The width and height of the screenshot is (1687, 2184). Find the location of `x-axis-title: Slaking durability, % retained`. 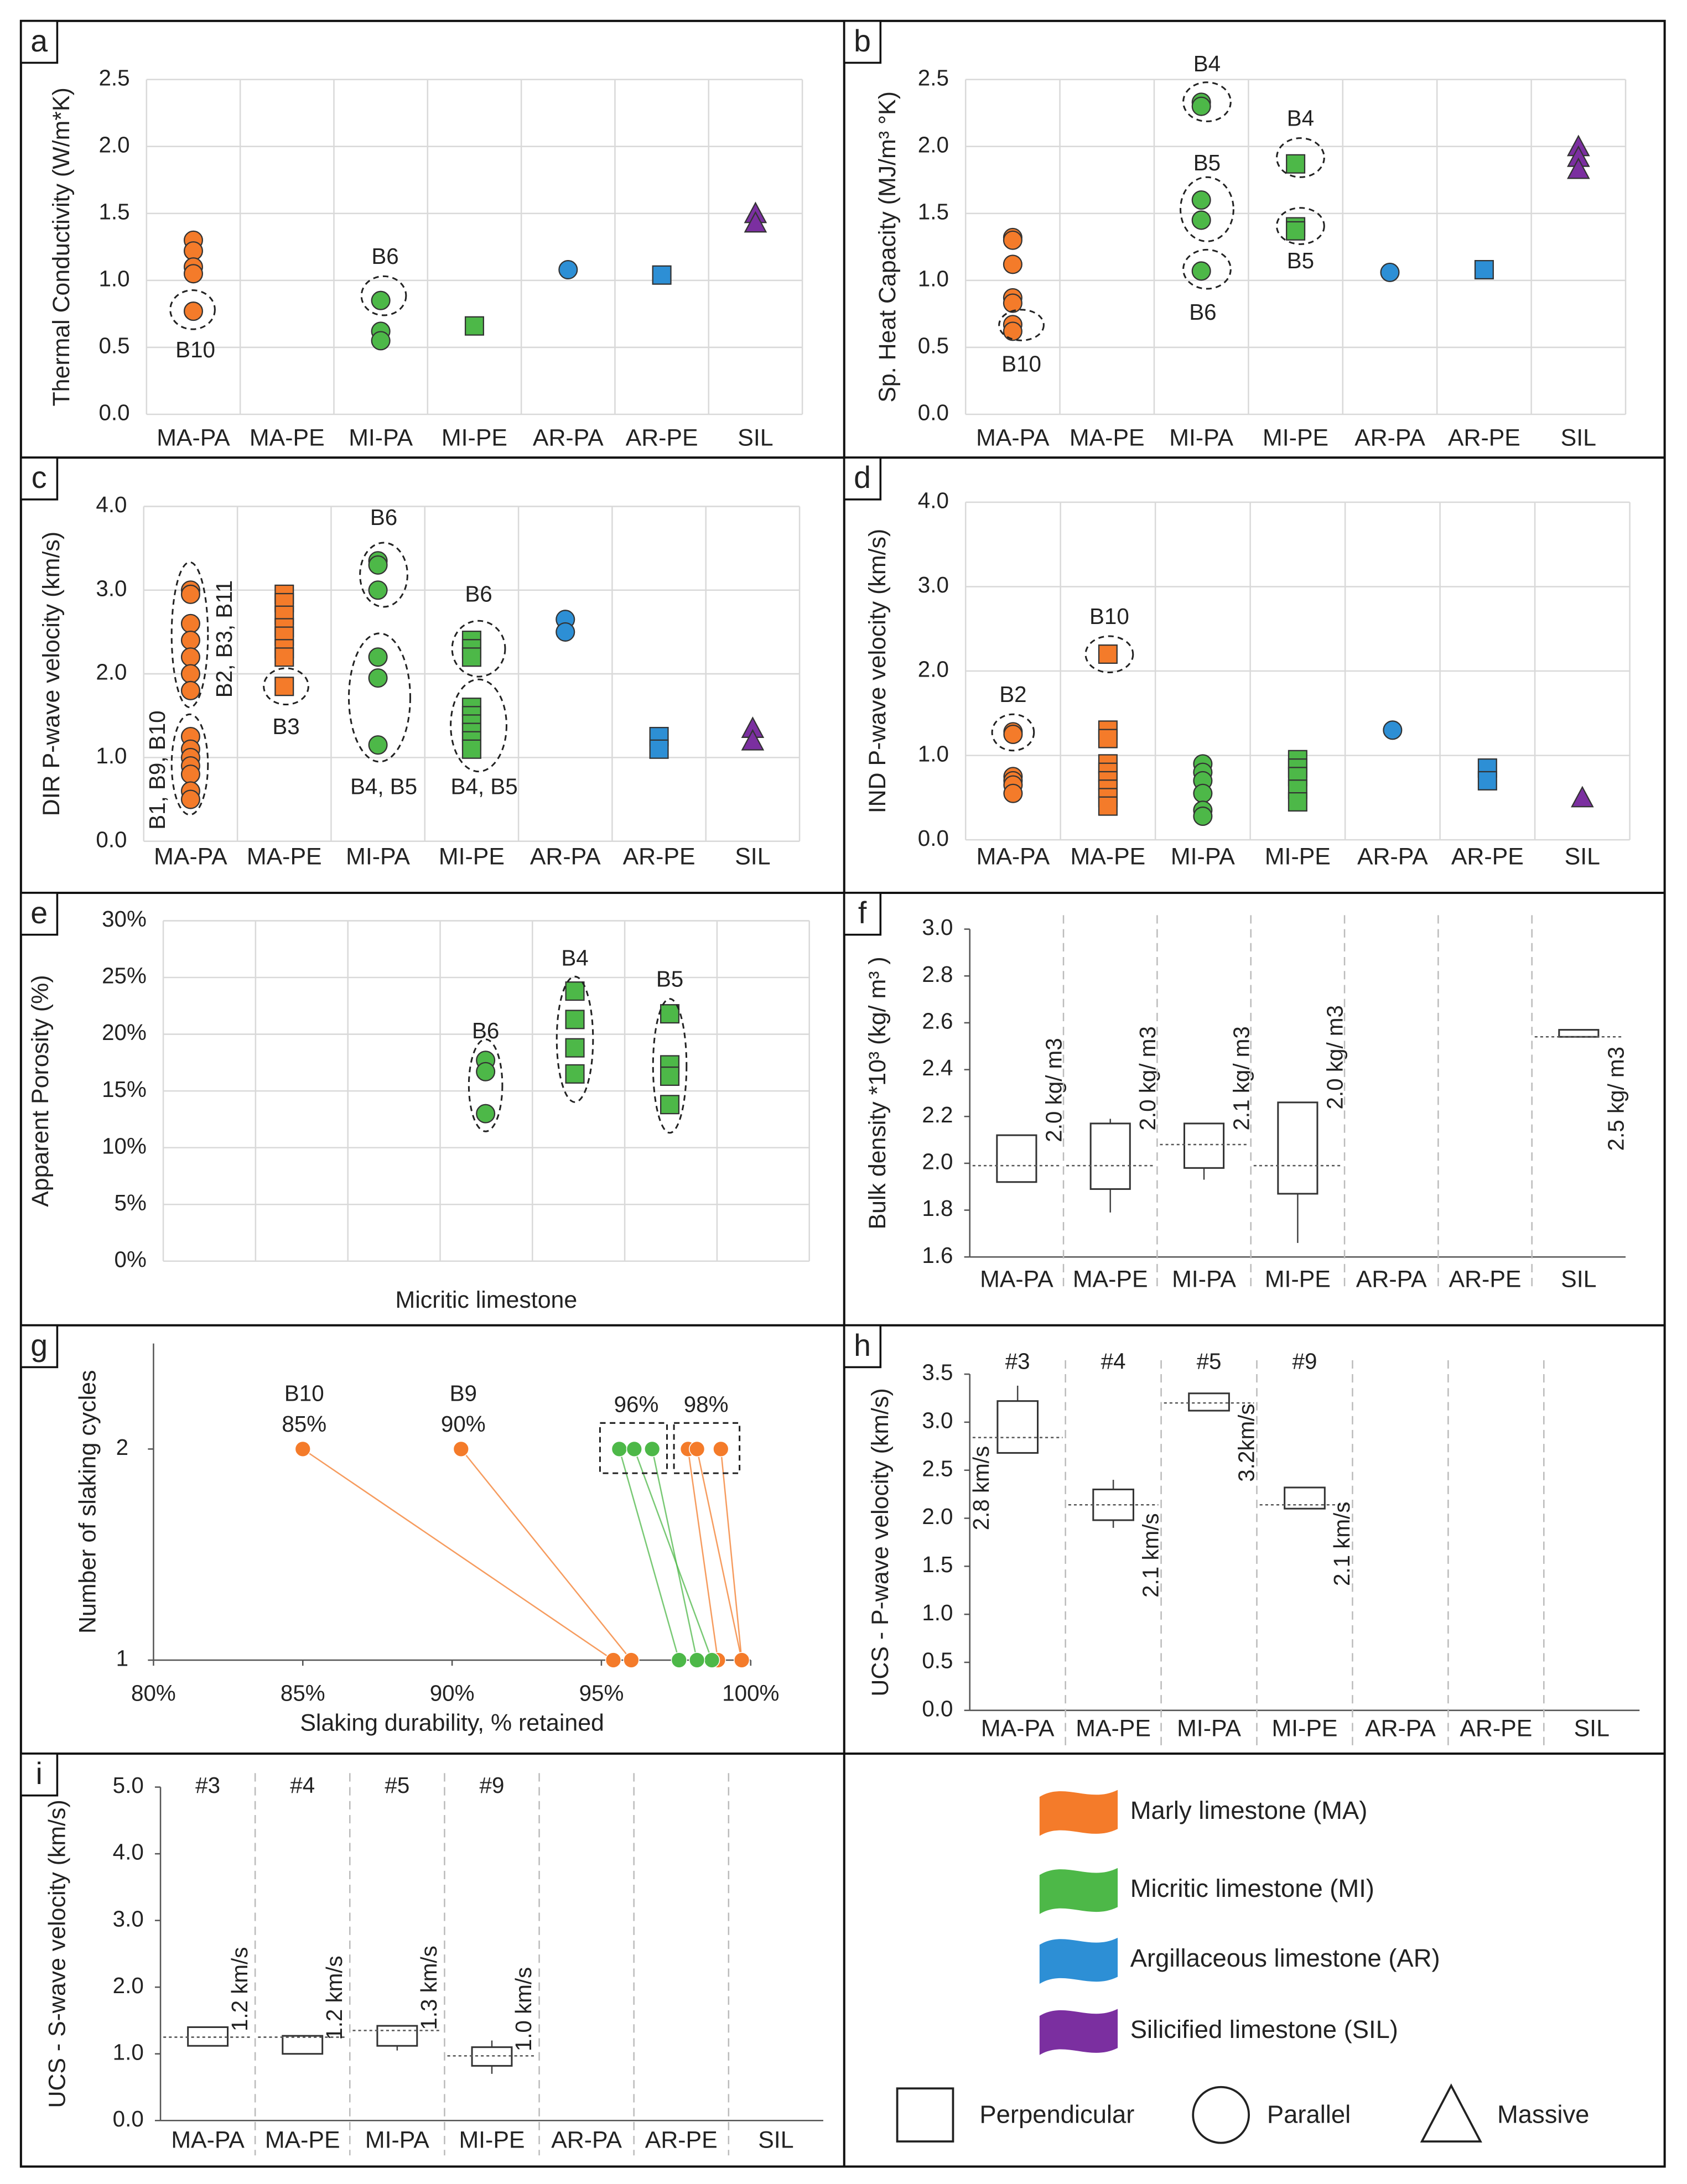

x-axis-title: Slaking durability, % retained is located at coordinates (452, 1722).